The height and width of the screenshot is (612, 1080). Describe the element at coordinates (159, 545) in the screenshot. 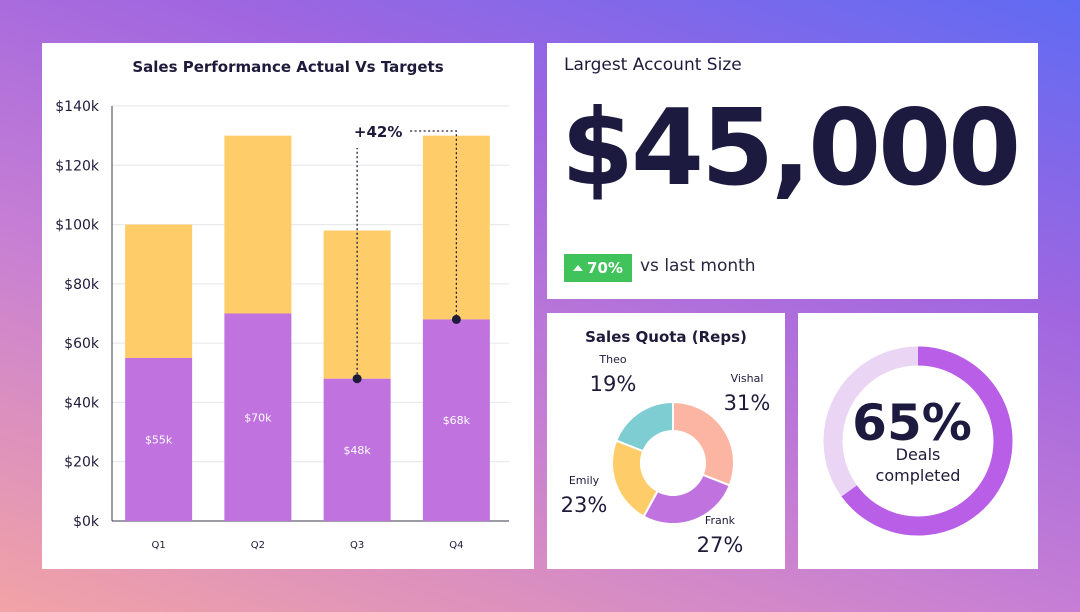

I see `x-tick-label: Q1` at that location.